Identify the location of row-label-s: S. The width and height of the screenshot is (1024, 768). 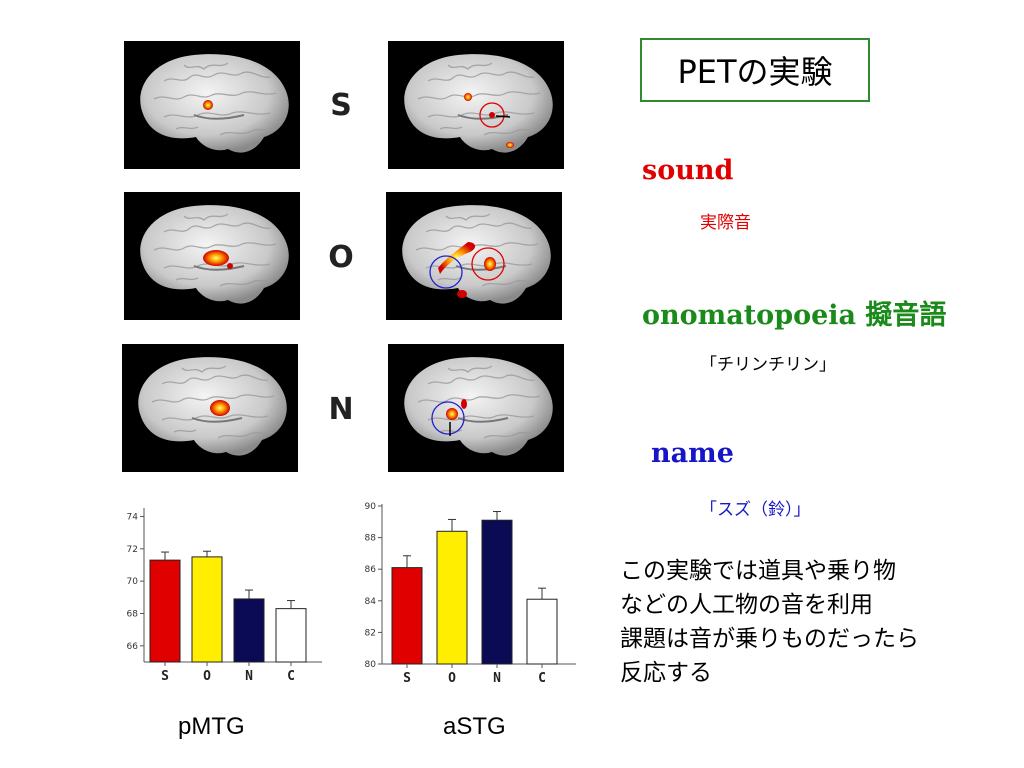
(341, 105).